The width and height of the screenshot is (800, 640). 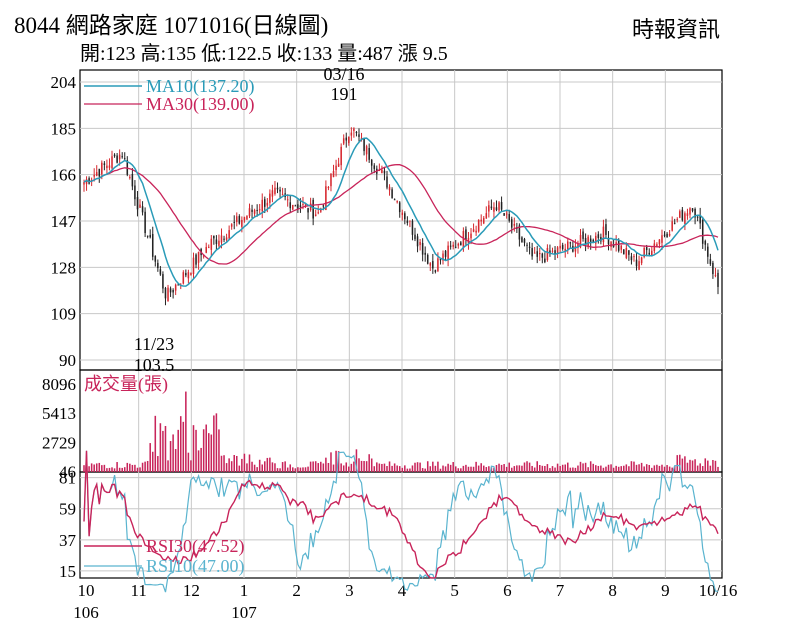 What do you see at coordinates (67, 509) in the screenshot?
I see `rsi-tick-label: 59` at bounding box center [67, 509].